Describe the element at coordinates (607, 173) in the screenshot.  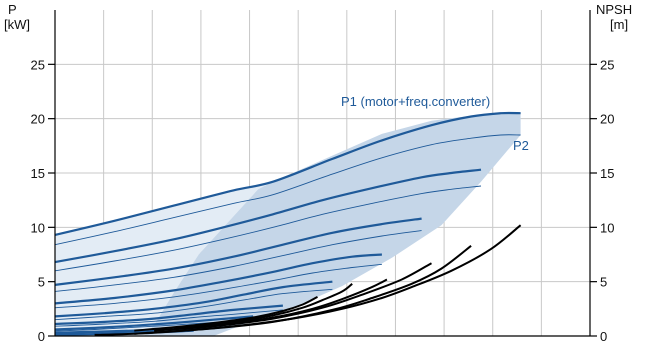
I see `right-tick-label: 15` at that location.